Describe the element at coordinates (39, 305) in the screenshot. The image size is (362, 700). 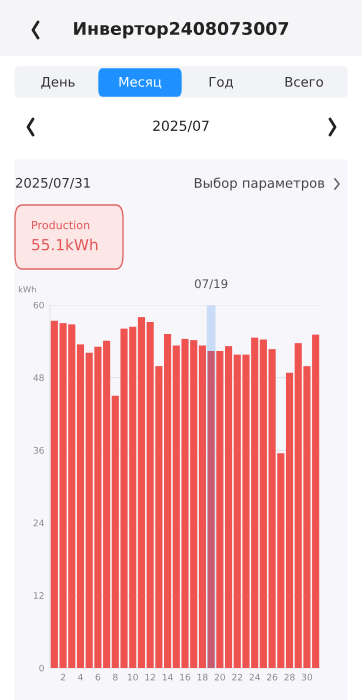
I see `y-tick-label: 60` at that location.